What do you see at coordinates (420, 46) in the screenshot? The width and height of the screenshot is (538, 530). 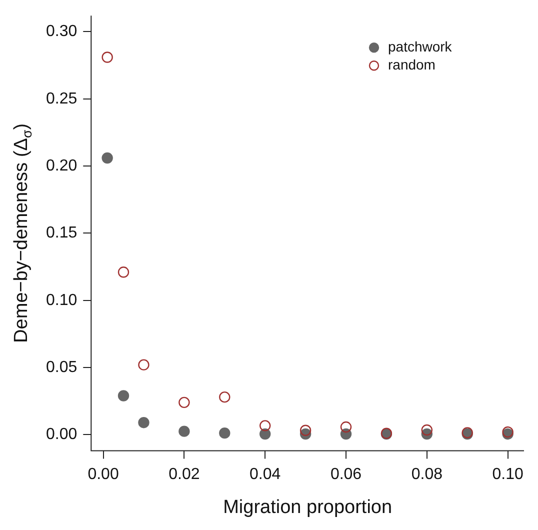 I see `legend-label: patchwork` at bounding box center [420, 46].